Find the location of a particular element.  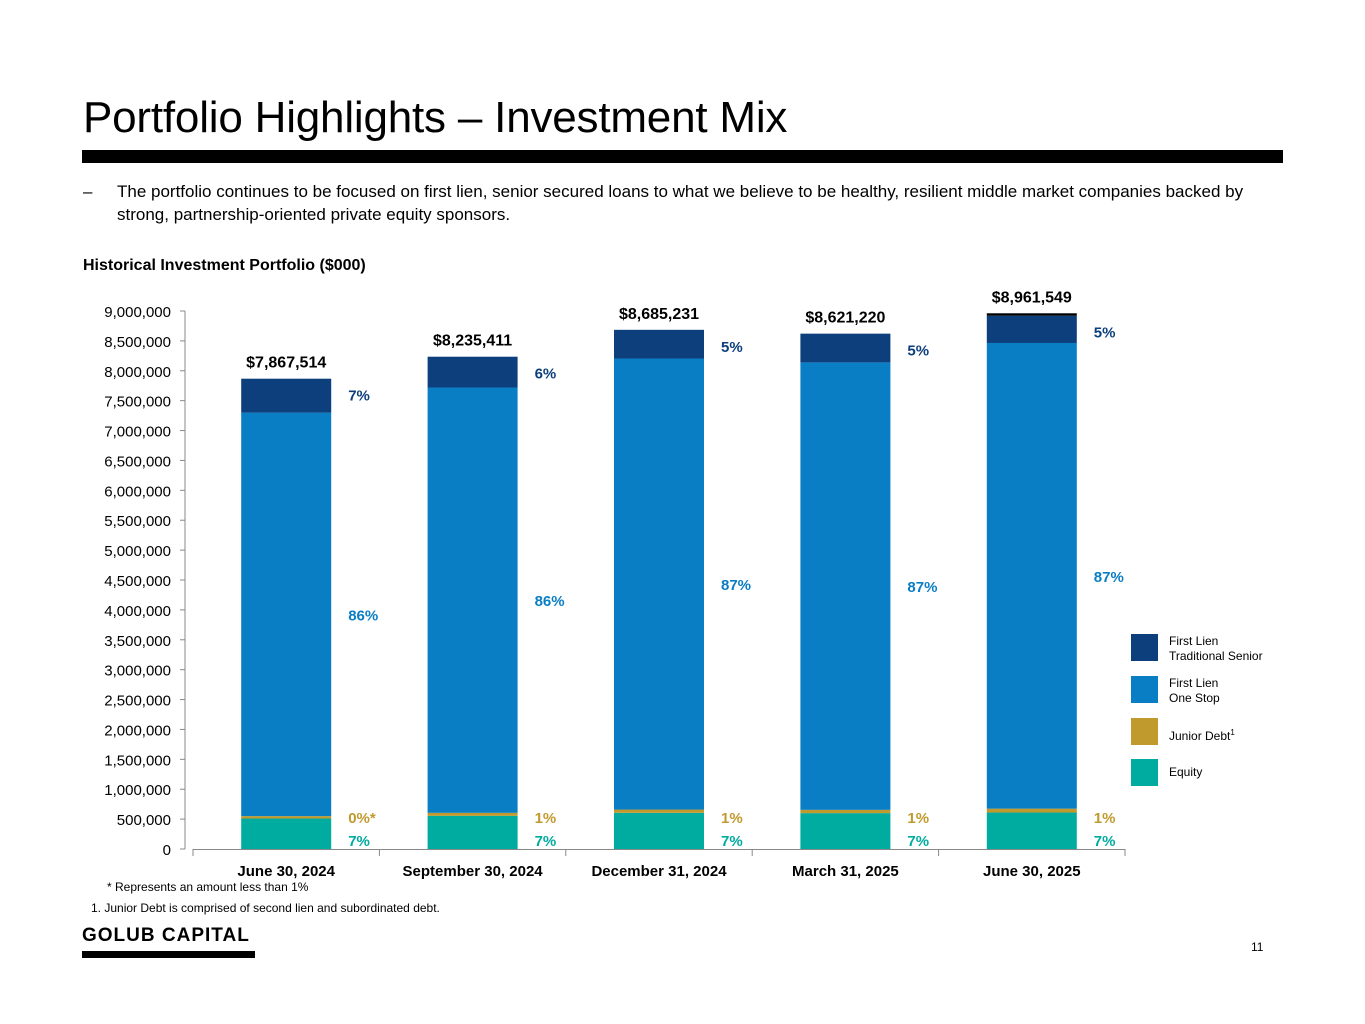

x-tick-label: June 30, 2024 is located at coordinates (286, 871).